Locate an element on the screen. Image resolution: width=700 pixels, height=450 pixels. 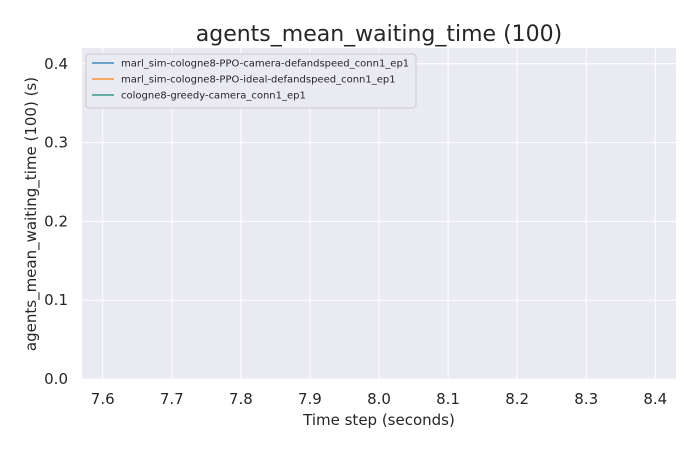
y-tick-labels: 0.0 0.1 0.2 0.3 0.4 is located at coordinates (56, 221).